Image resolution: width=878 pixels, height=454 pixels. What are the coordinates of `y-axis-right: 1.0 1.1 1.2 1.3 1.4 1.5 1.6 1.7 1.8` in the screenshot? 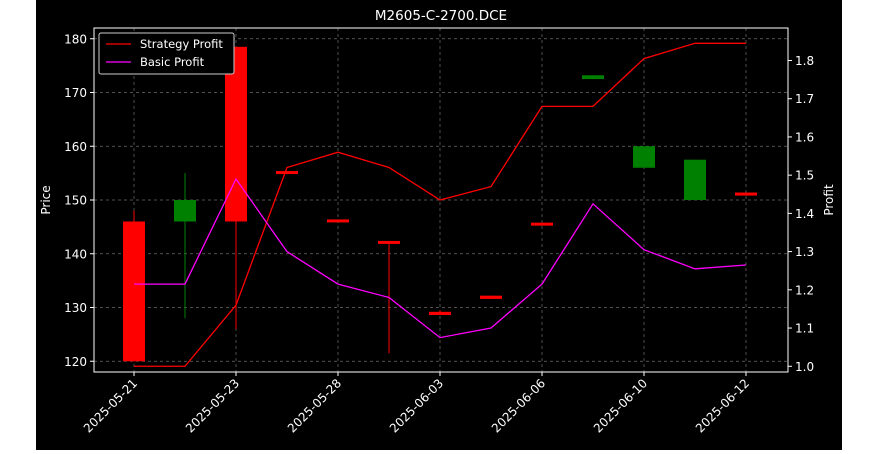 It's located at (801, 214).